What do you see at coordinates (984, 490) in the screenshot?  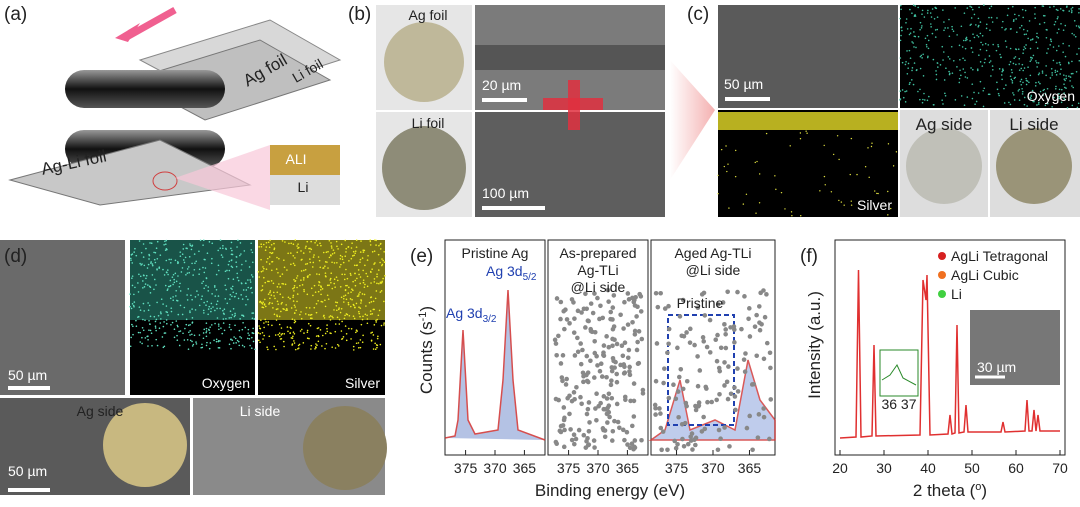 I see `f-xlabel-c: )` at bounding box center [984, 490].